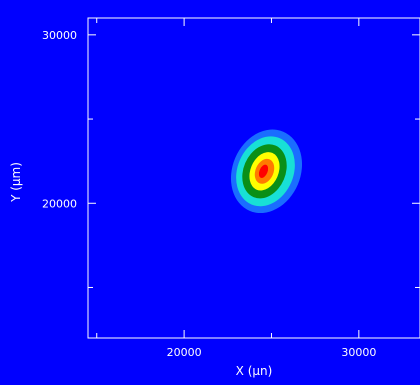  What do you see at coordinates (184, 352) in the screenshot?
I see `x-tick-label-20000: 20000` at bounding box center [184, 352].